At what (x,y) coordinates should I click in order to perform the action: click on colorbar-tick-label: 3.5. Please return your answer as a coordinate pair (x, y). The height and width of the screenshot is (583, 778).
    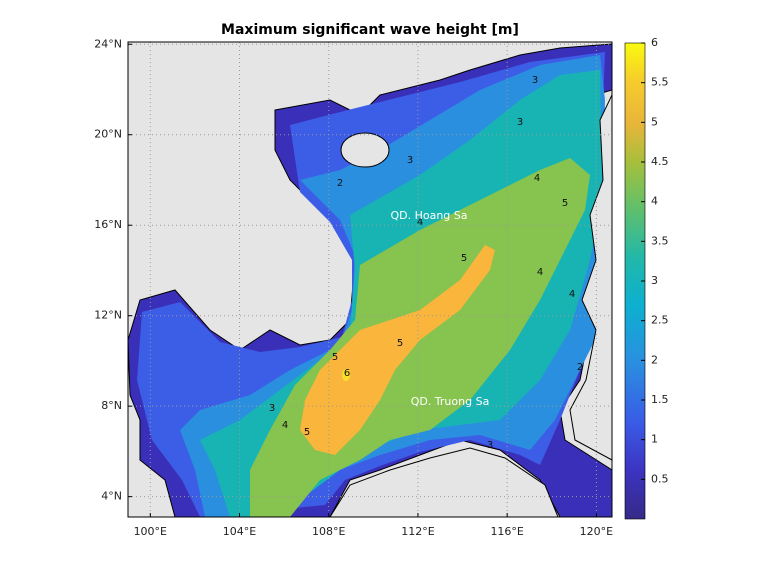
    Looking at the image, I should click on (660, 240).